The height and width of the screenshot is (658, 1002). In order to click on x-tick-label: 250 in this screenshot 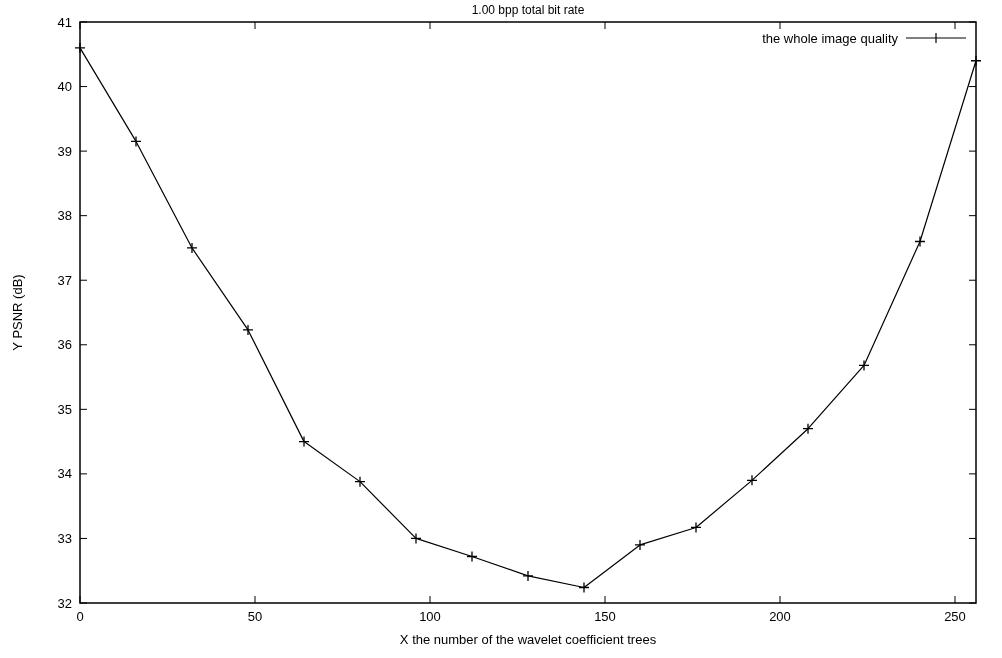, I will do `click(955, 616)`.